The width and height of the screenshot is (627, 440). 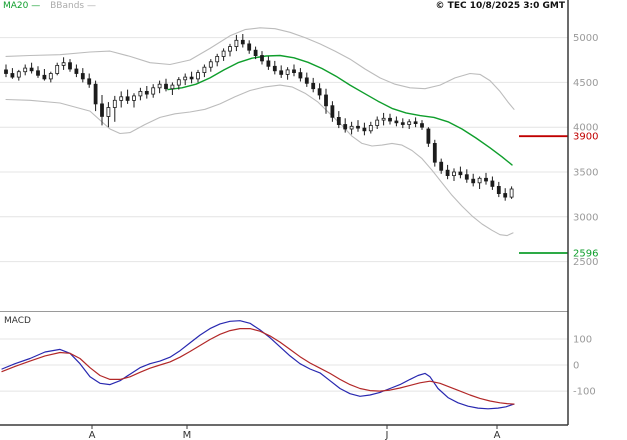 What do you see at coordinates (387, 435) in the screenshot?
I see `x-axis-month-label: J` at bounding box center [387, 435].